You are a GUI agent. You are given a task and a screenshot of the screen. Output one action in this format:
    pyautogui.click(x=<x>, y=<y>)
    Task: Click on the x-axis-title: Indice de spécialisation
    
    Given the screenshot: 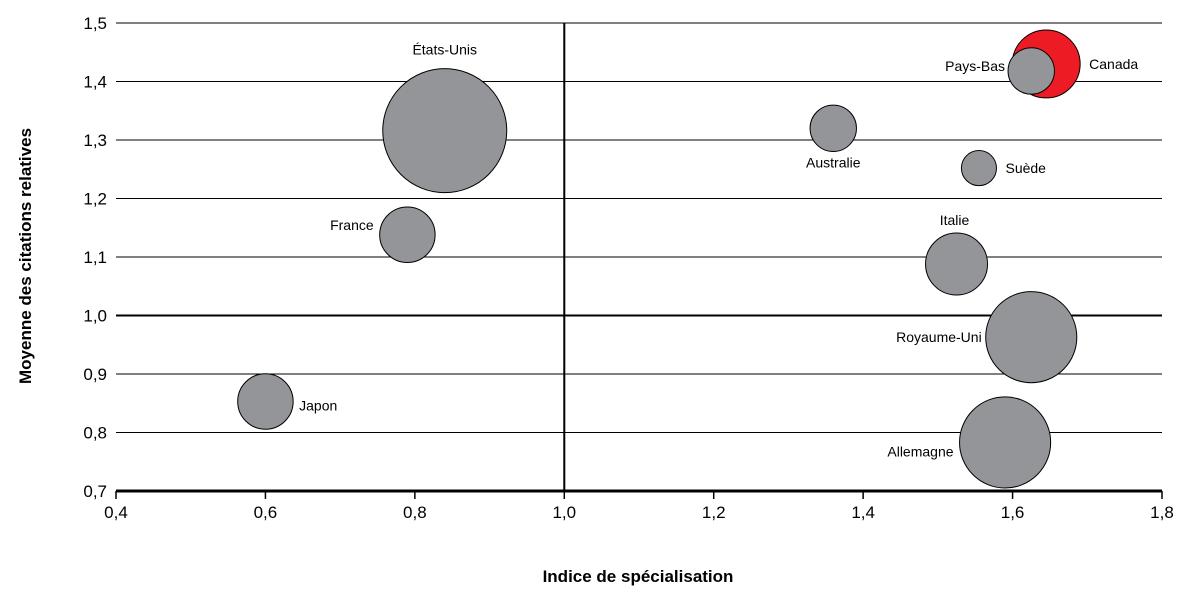 What is the action you would take?
    pyautogui.click(x=638, y=576)
    